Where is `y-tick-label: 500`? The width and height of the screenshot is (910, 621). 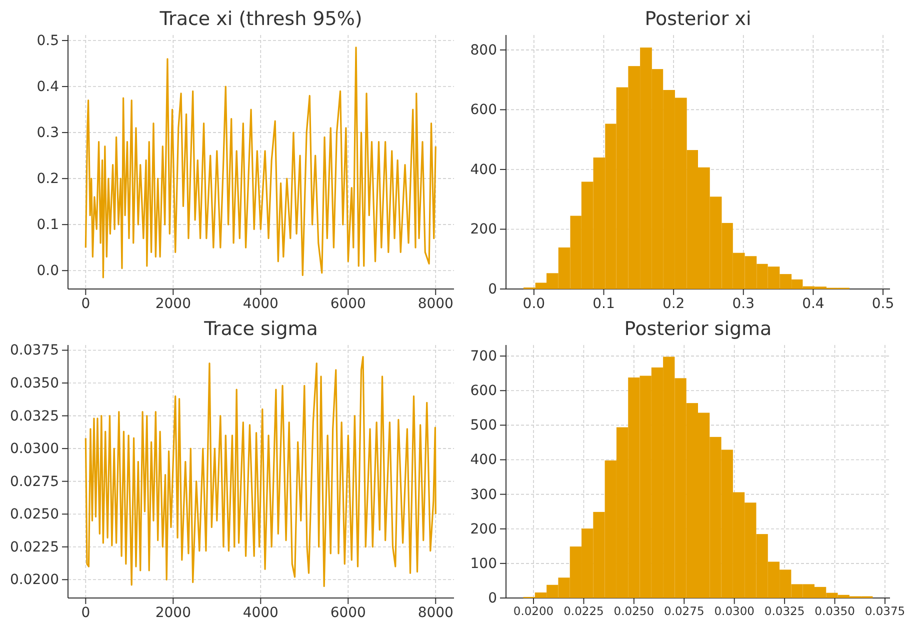
y-tick-label: 500 is located at coordinates (483, 426).